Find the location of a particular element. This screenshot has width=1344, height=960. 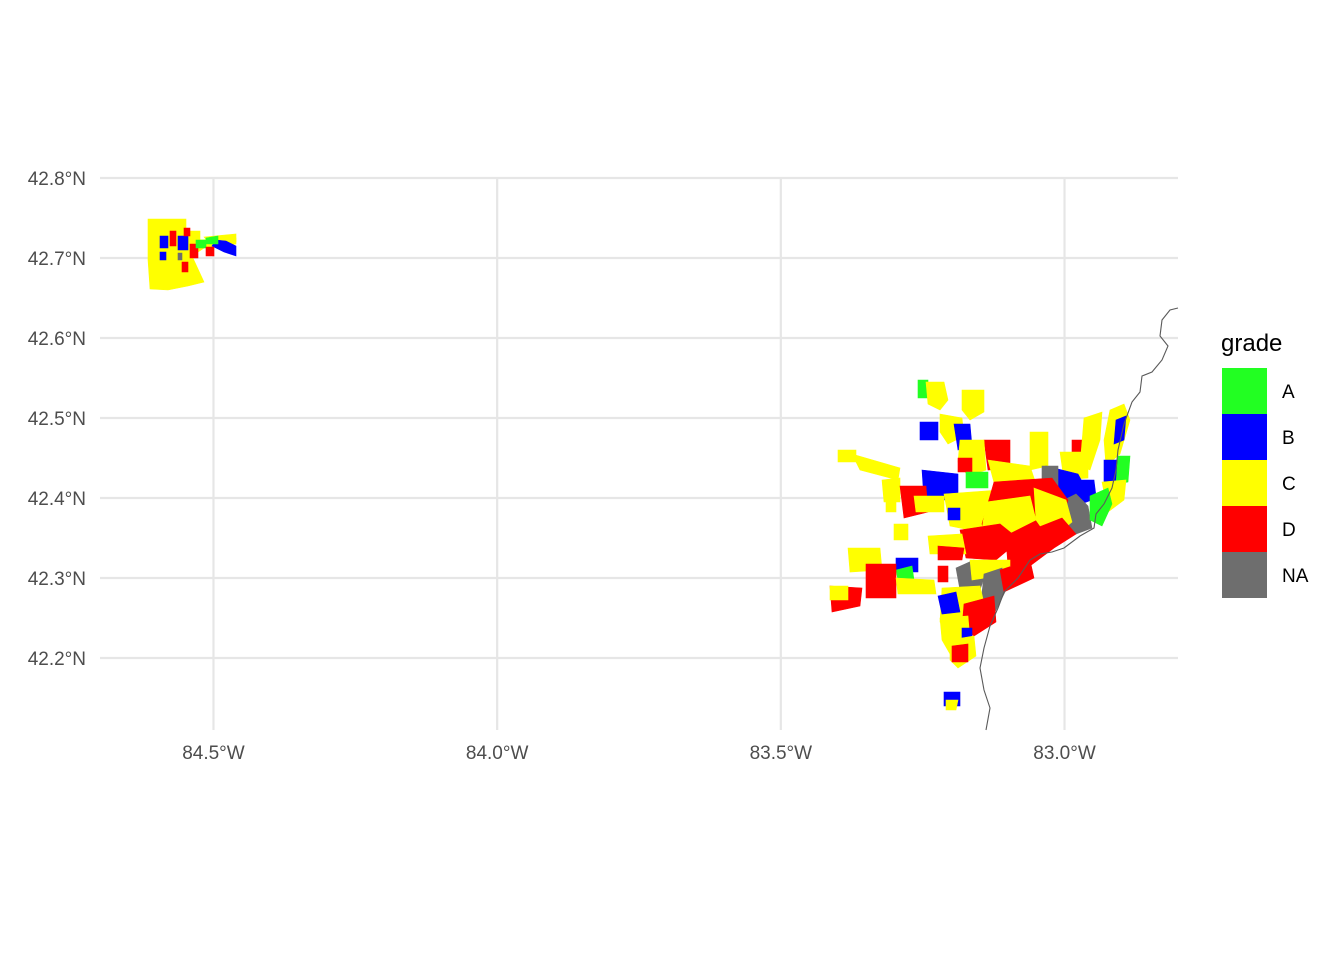

legend-label-d: D is located at coordinates (1289, 530).